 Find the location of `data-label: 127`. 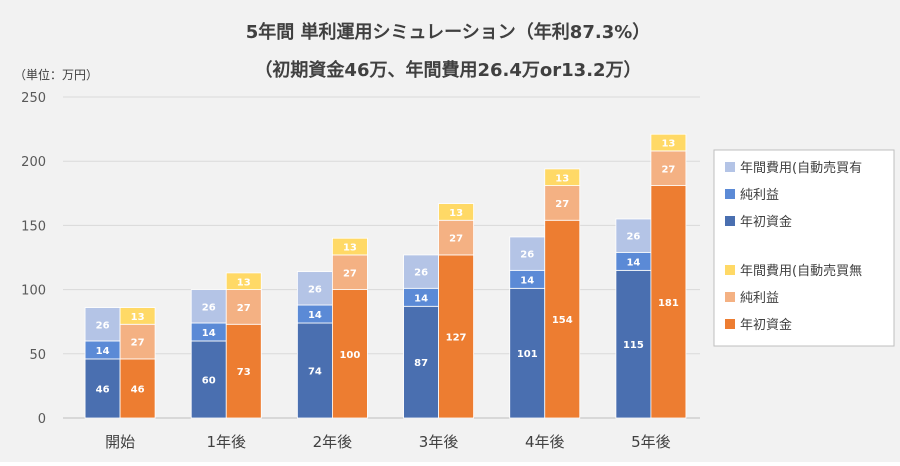

data-label: 127 is located at coordinates (456, 337).